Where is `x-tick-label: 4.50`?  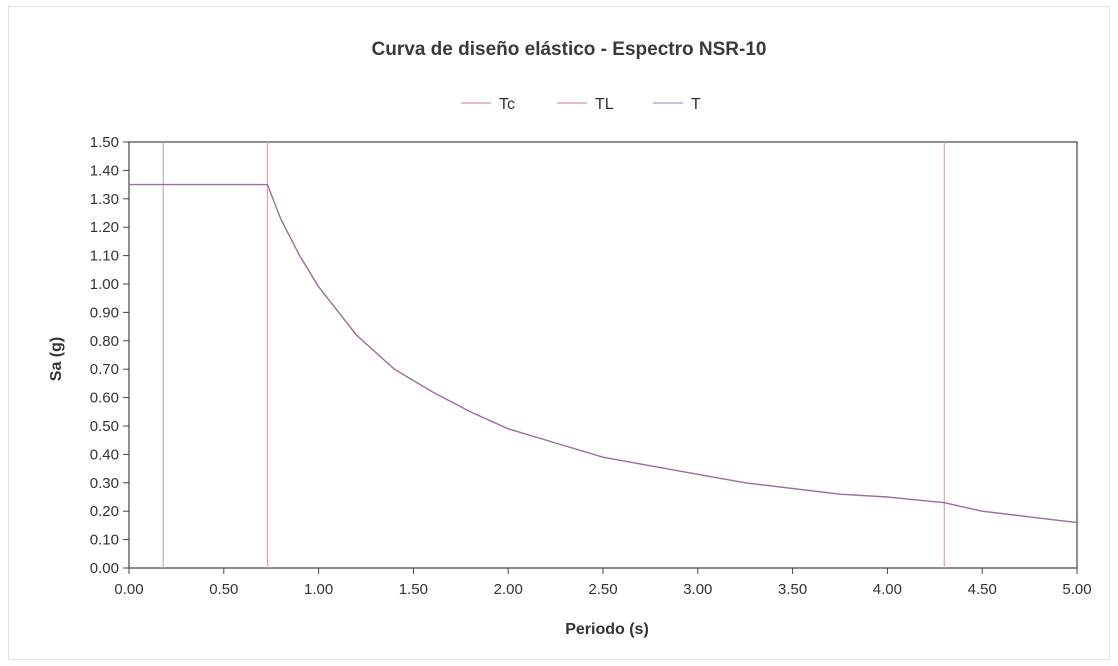
x-tick-label: 4.50 is located at coordinates (982, 589).